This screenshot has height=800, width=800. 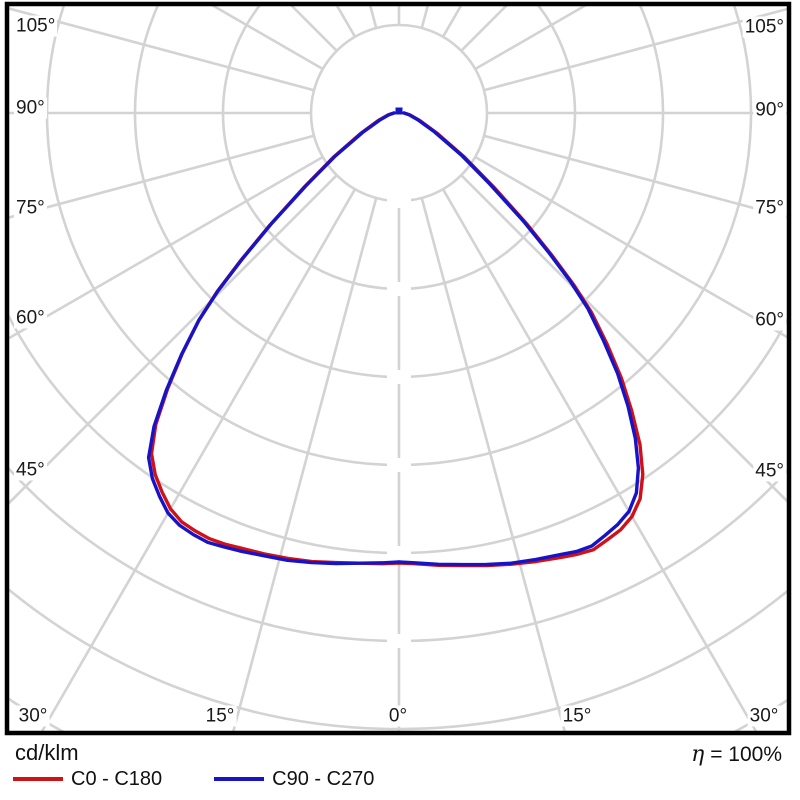 What do you see at coordinates (193, 779) in the screenshot?
I see `legend: C0 - C180 C90 - C270` at bounding box center [193, 779].